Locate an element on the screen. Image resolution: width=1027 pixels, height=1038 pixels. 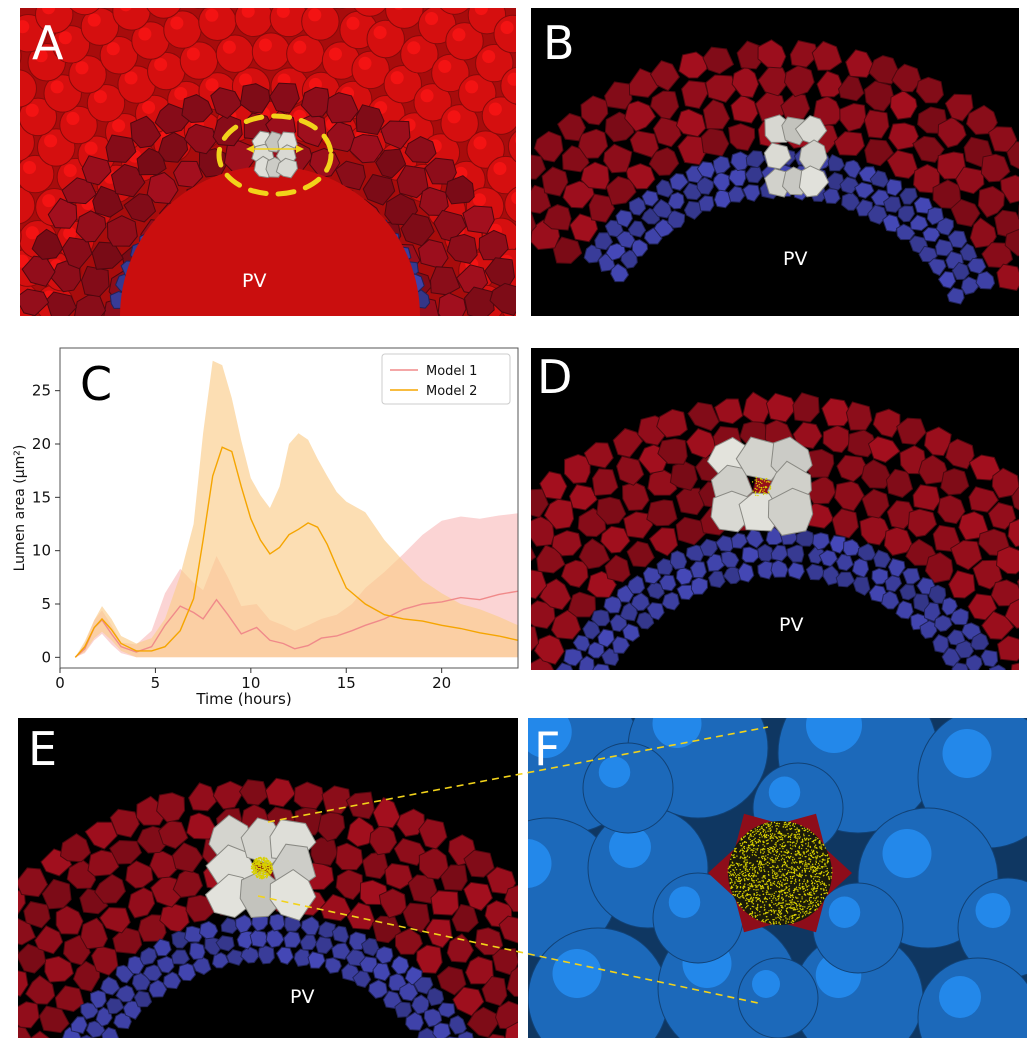
panel-a: A PV is located at coordinates (268, 162).